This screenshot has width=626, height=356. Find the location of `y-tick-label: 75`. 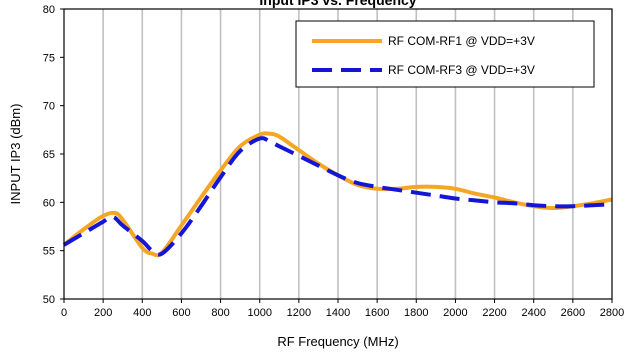

y-tick-label: 75 is located at coordinates (49, 58).